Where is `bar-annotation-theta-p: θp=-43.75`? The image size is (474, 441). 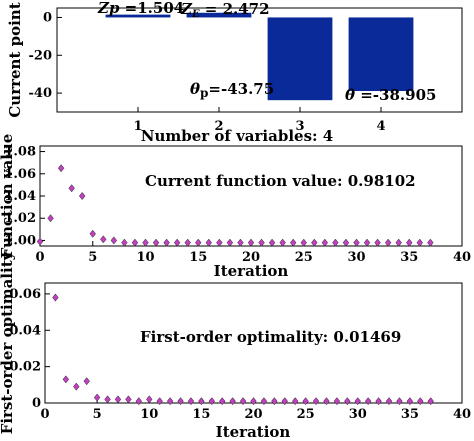
bar-annotation-theta-p: θp=-43.75 is located at coordinates (232, 90).